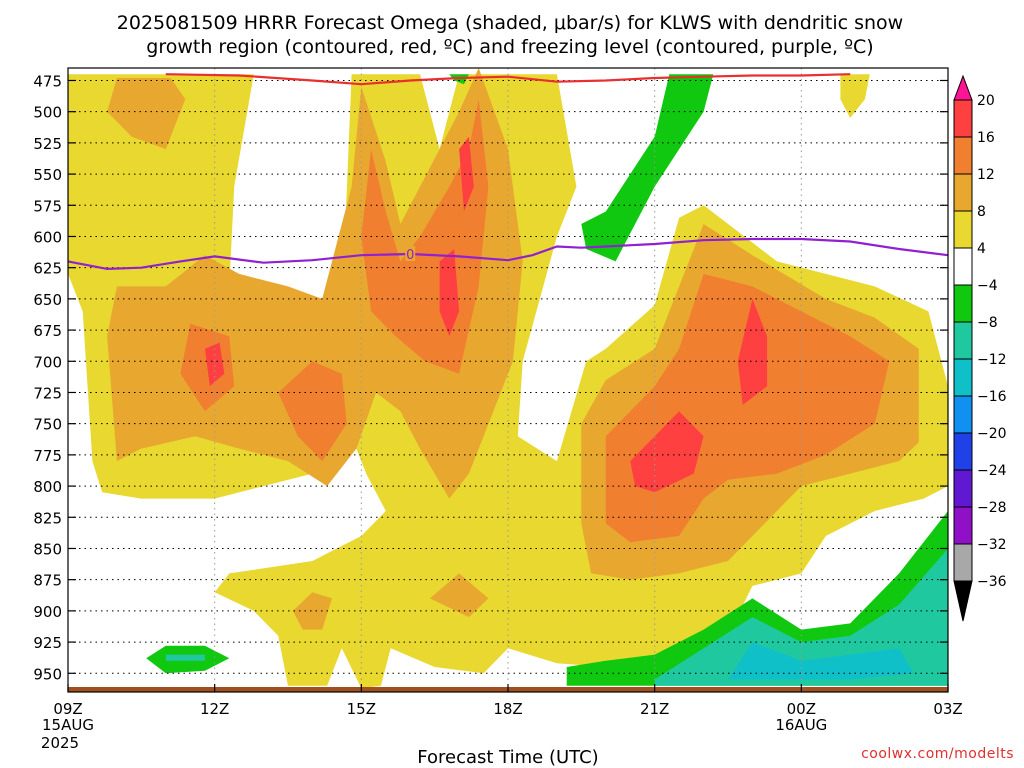  What do you see at coordinates (68, 725) in the screenshot?
I see `x-tick-date-09Z: 15AUG` at bounding box center [68, 725].